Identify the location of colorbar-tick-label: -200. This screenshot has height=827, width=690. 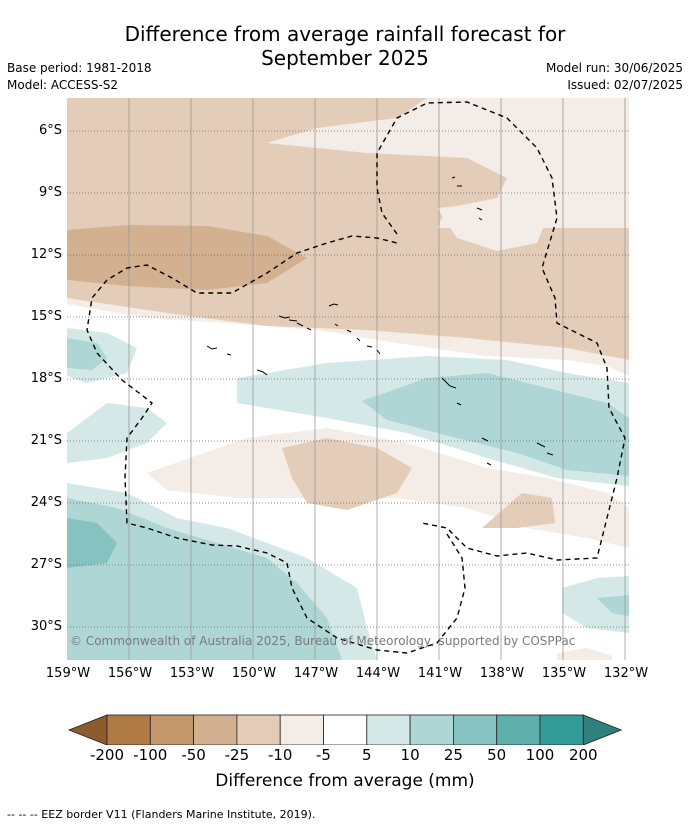
(107, 755).